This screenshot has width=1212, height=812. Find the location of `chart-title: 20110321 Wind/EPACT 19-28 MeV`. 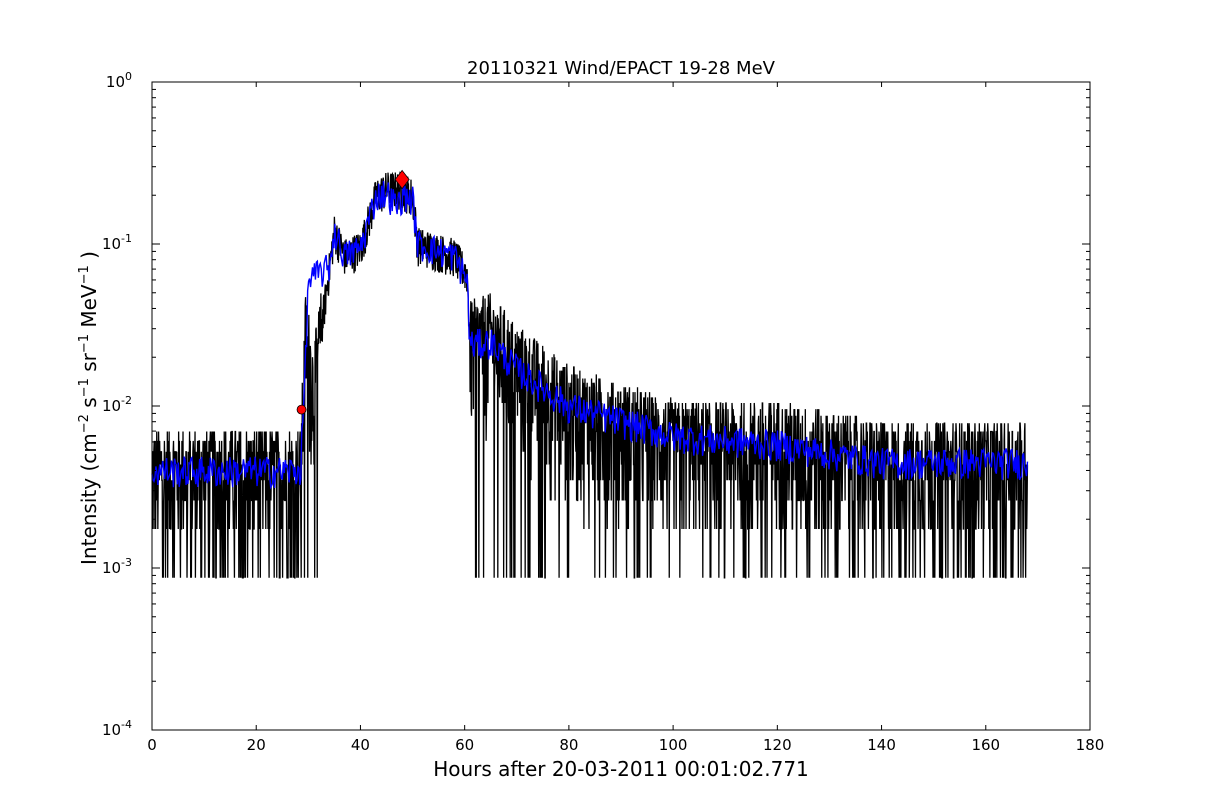

chart-title: 20110321 Wind/EPACT 19-28 MeV is located at coordinates (621, 68).